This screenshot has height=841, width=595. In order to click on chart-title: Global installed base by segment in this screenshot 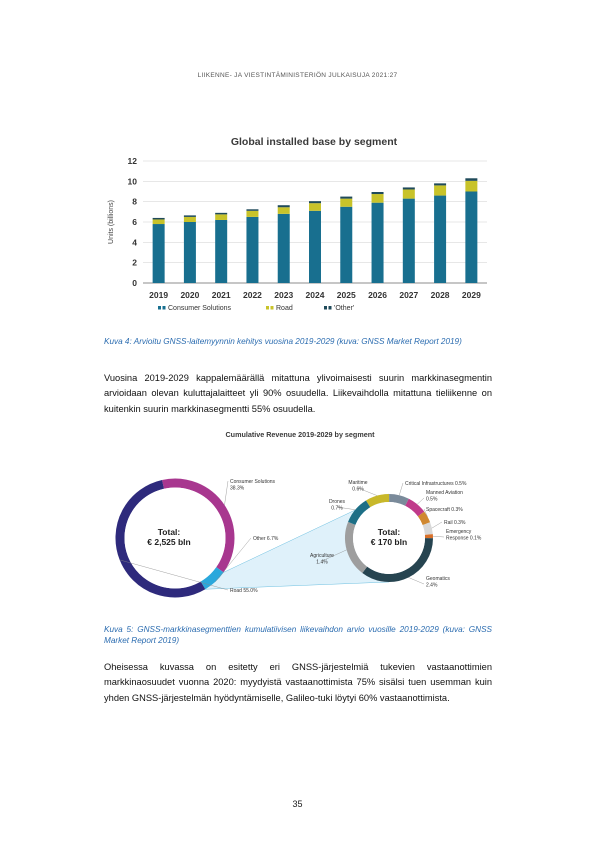, I will do `click(314, 142)`.